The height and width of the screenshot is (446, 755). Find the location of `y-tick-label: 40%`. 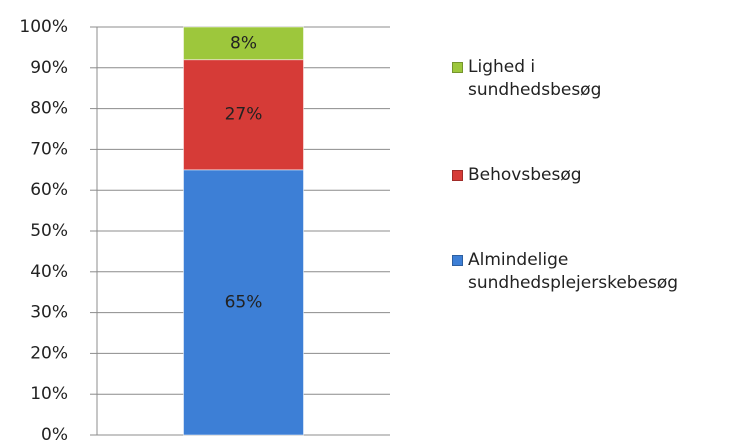

y-tick-label: 40% is located at coordinates (49, 272).